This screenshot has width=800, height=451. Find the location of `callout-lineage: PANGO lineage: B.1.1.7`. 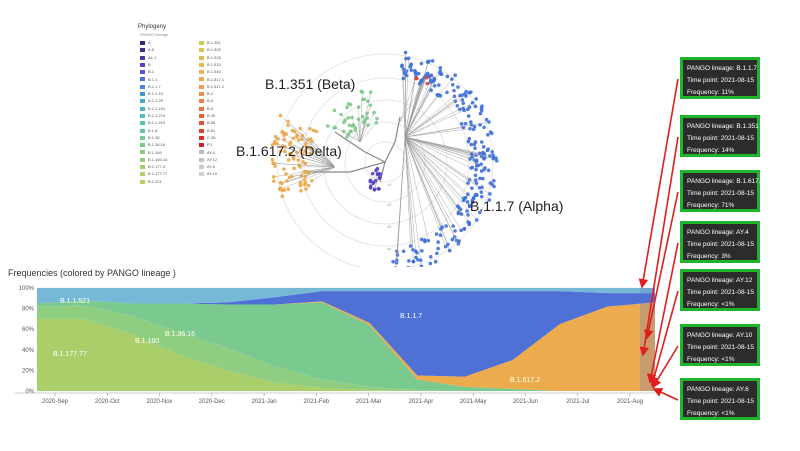

callout-lineage: PANGO lineage: B.1.1.7 is located at coordinates (722, 68).